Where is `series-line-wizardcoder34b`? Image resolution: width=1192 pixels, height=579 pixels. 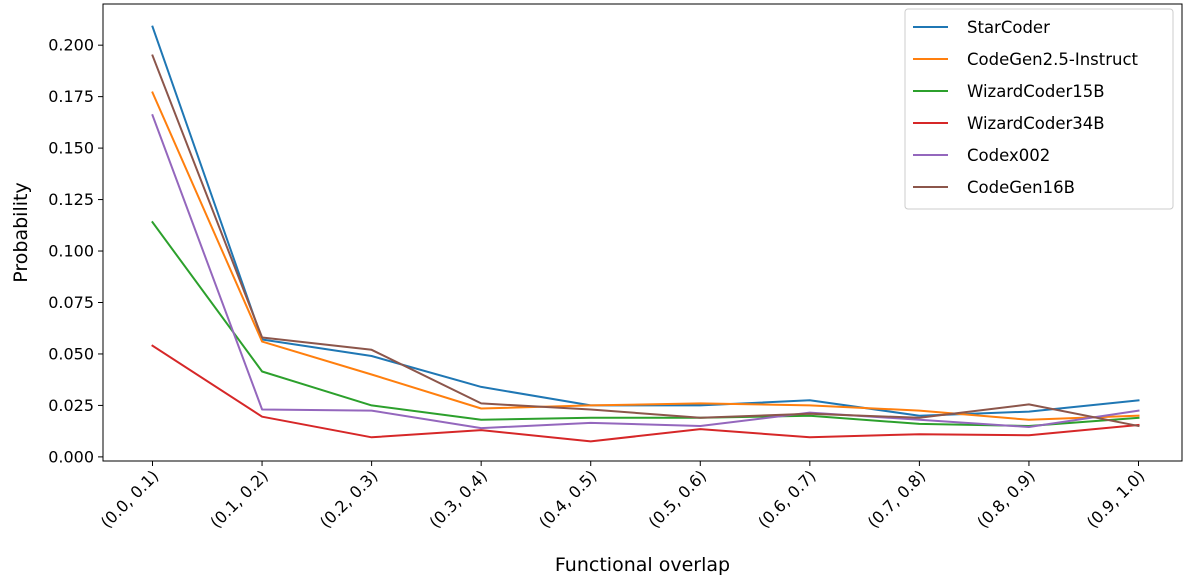
series-line-wizardcoder34b is located at coordinates (645, 393).